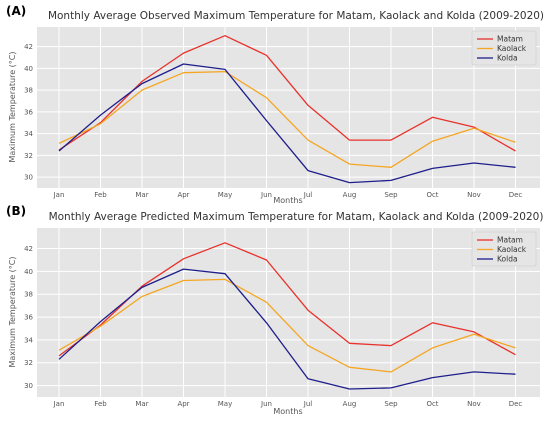 The width and height of the screenshot is (550, 425). What do you see at coordinates (16, 211) in the screenshot?
I see `panel-label-b: (B)` at bounding box center [16, 211].